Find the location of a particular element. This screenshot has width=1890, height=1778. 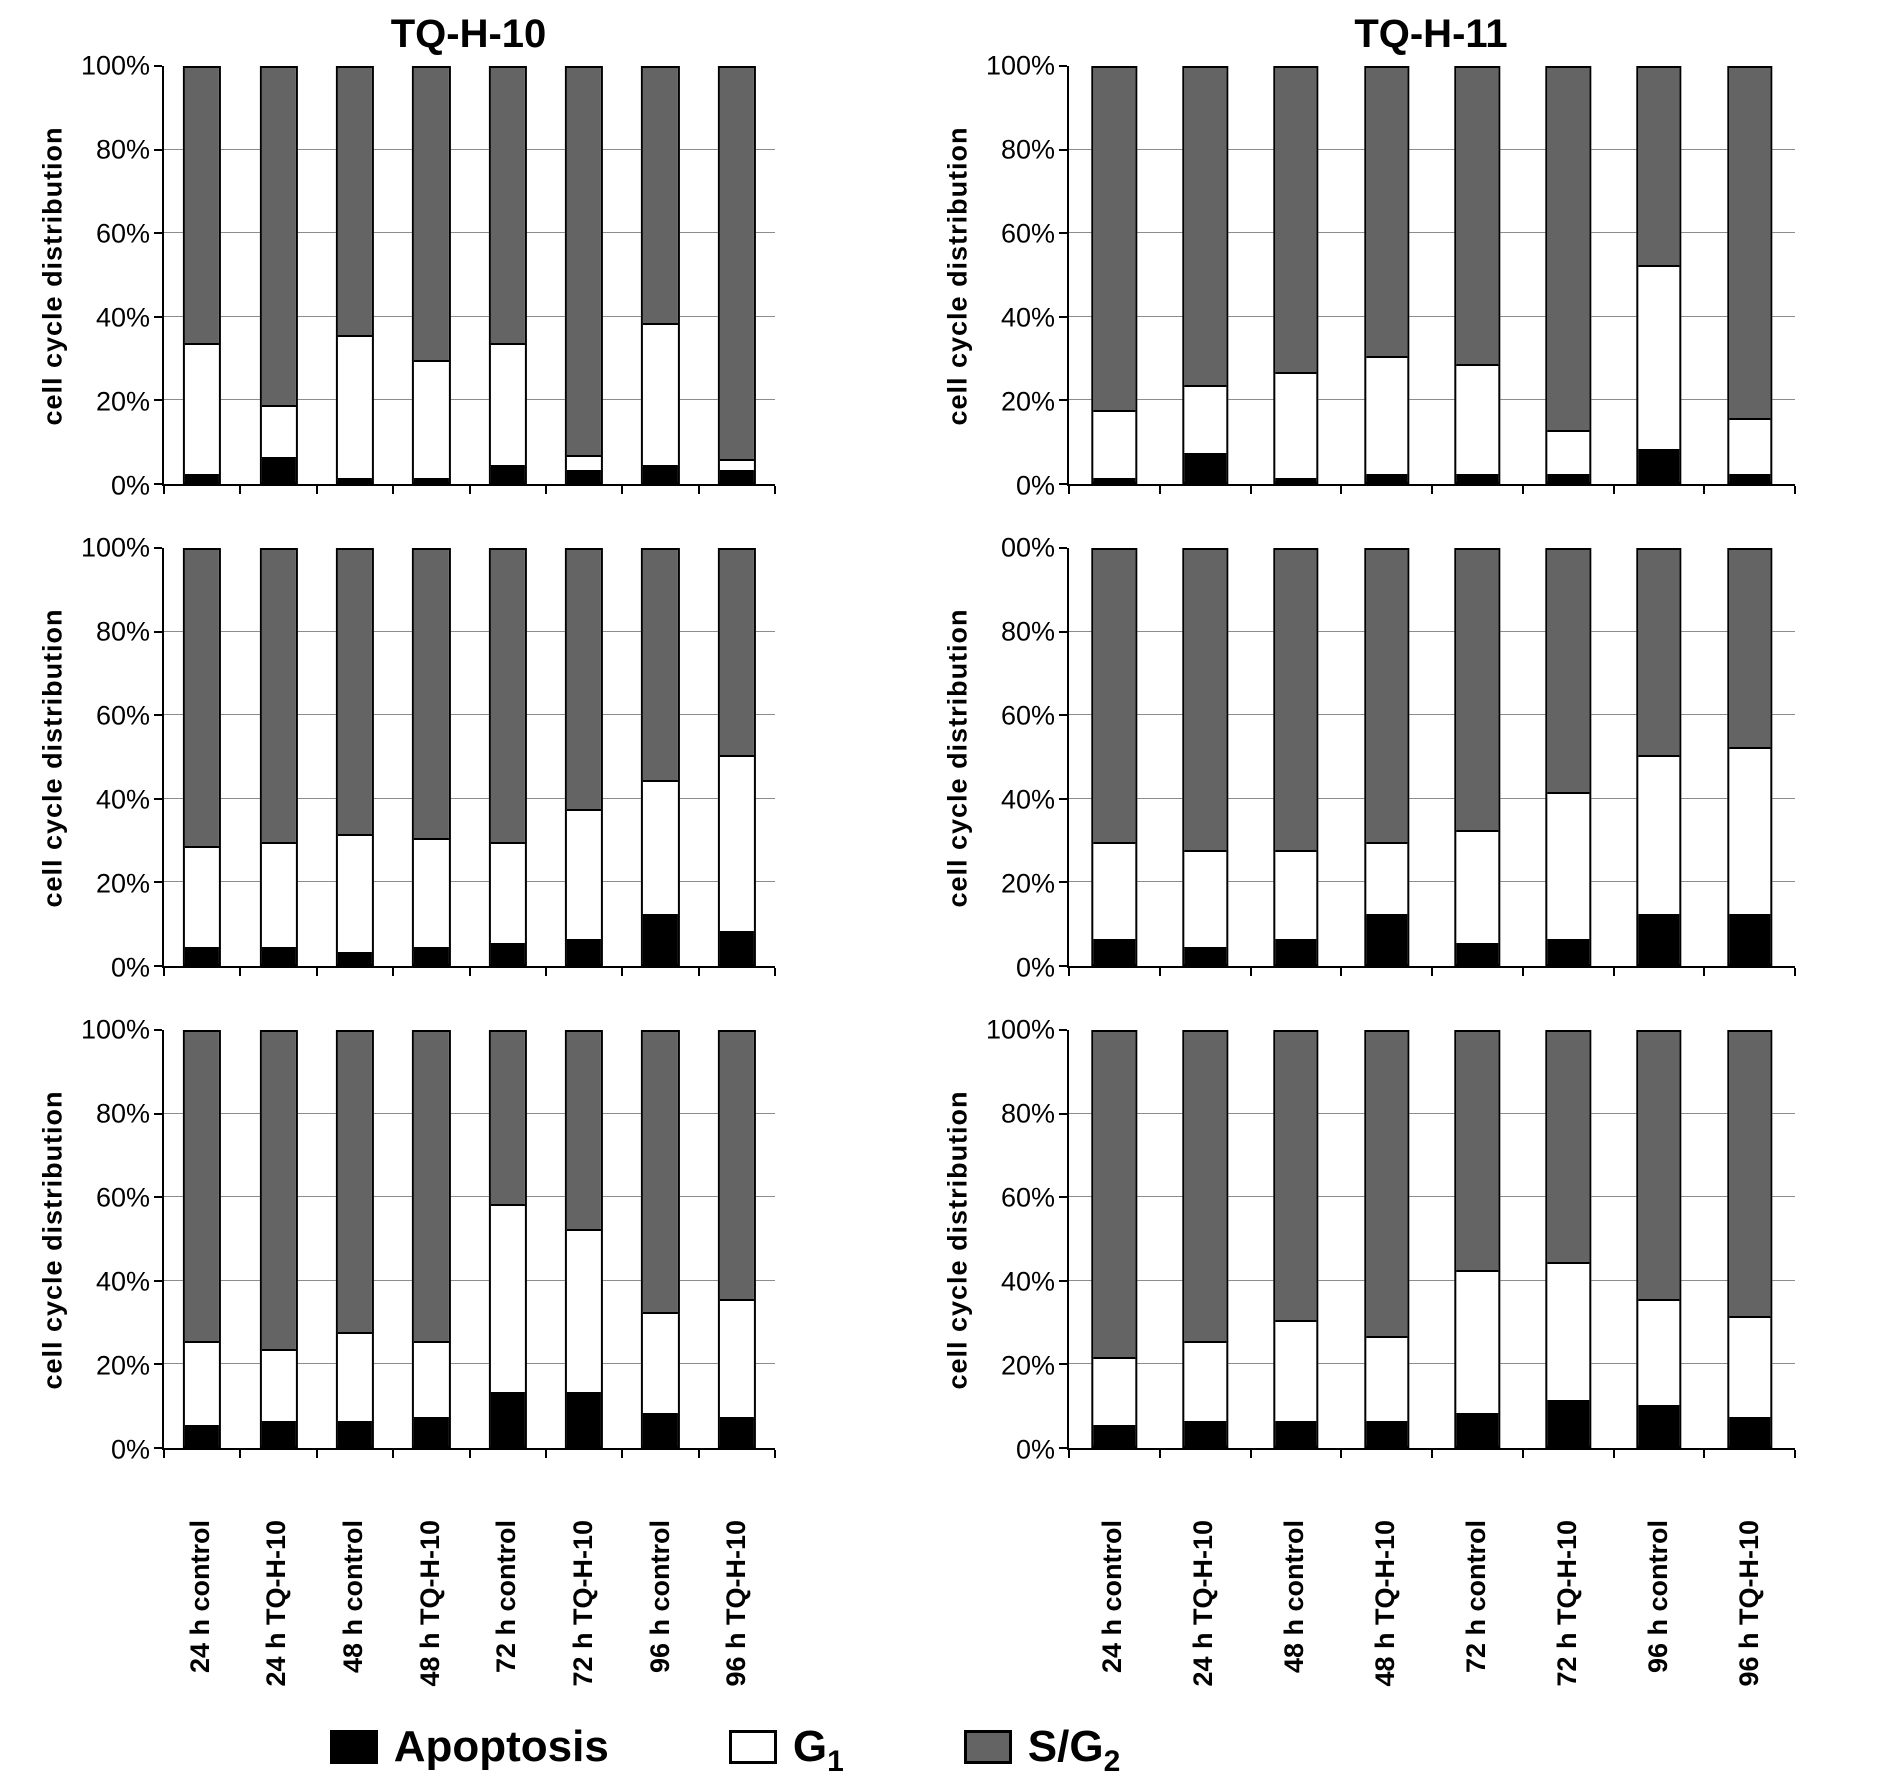

x-axis-label-slot: 96 h TQ-H-10 is located at coordinates (1749, 1610).